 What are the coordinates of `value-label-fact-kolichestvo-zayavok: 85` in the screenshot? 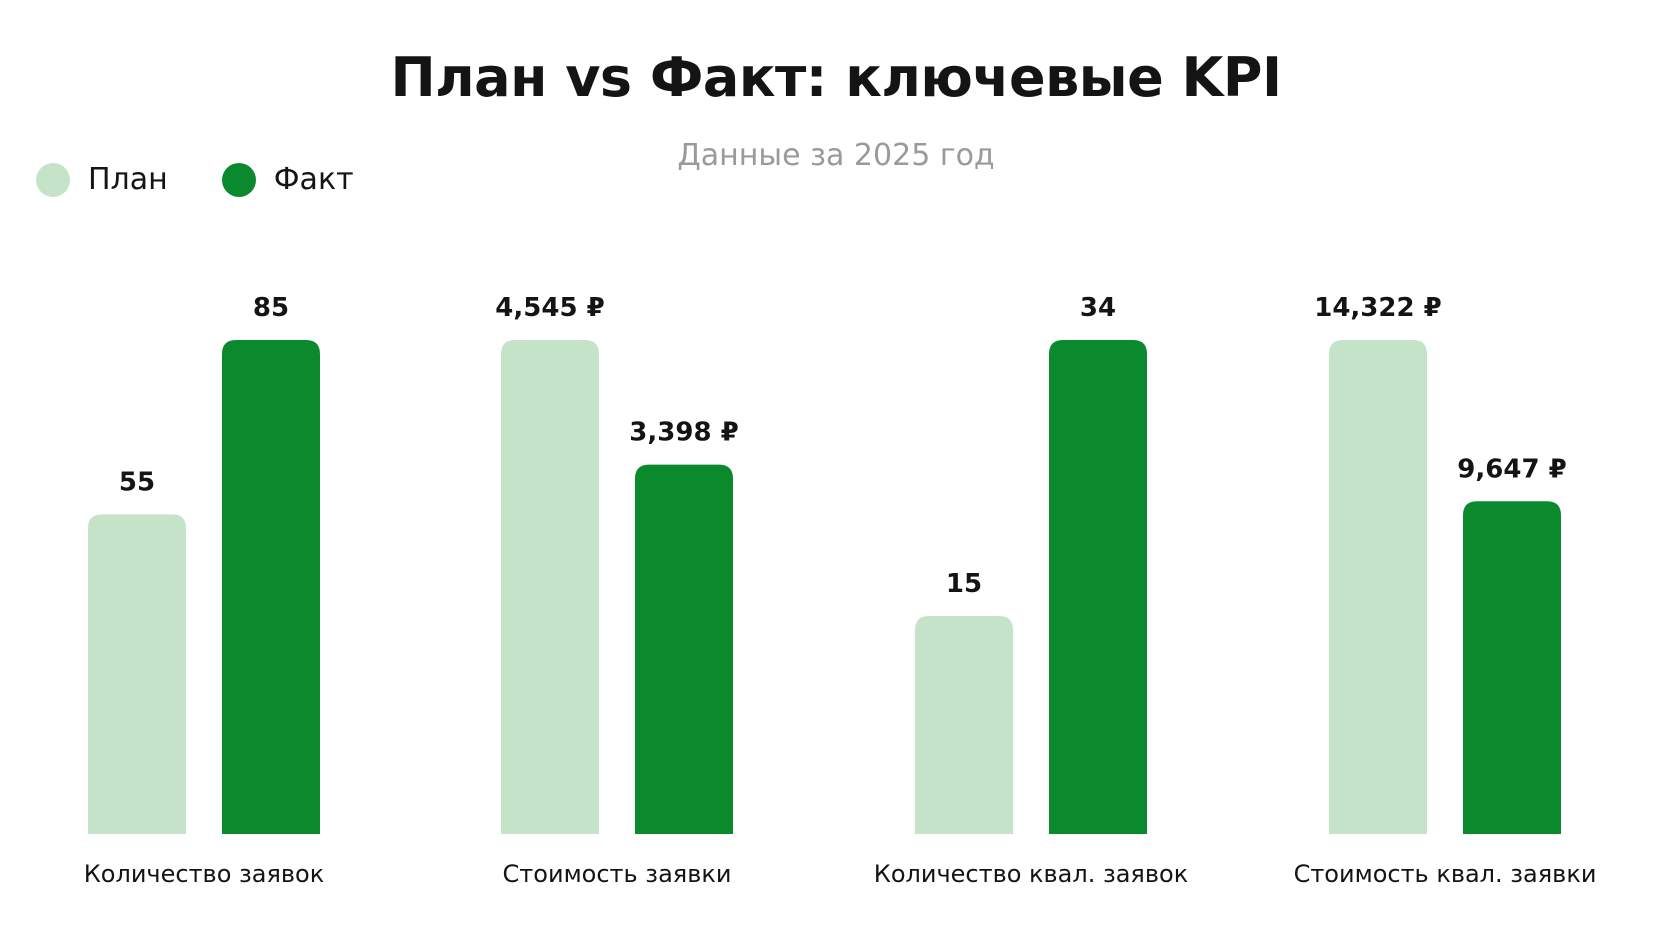 It's located at (271, 308).